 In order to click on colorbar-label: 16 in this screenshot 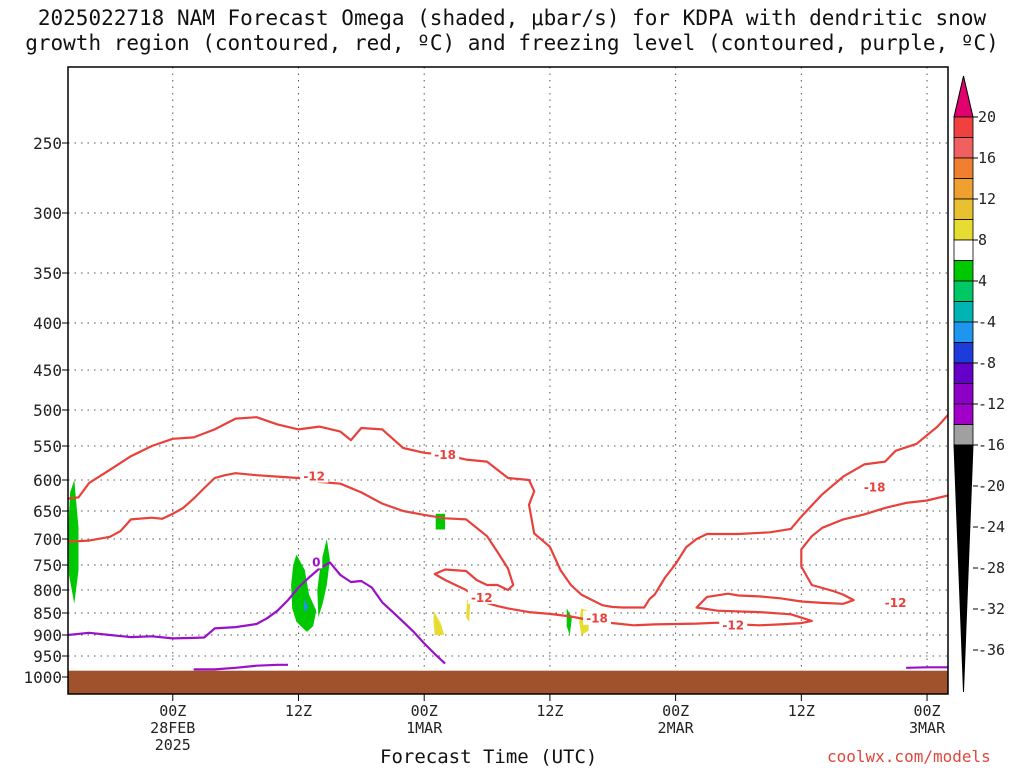, I will do `click(987, 158)`.